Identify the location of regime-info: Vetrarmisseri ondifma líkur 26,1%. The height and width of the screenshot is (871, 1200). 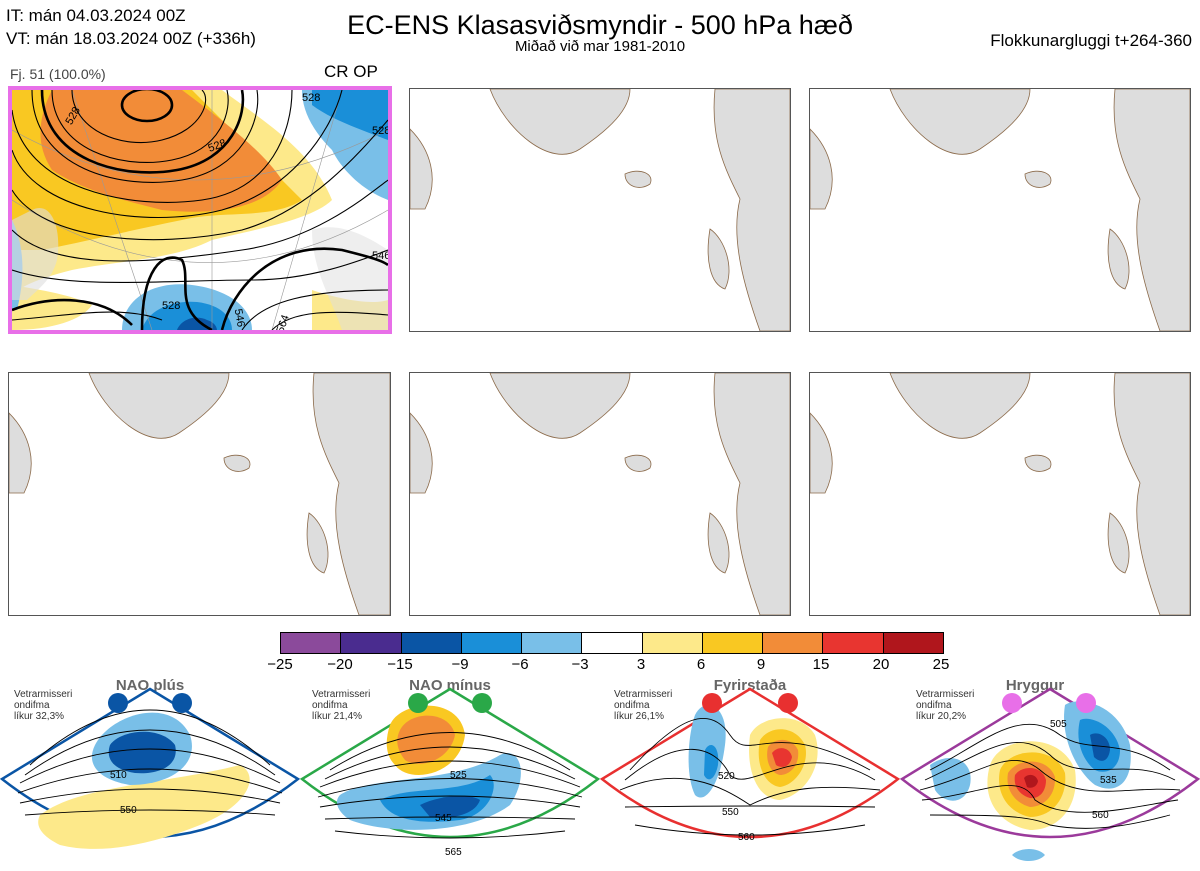
(643, 705).